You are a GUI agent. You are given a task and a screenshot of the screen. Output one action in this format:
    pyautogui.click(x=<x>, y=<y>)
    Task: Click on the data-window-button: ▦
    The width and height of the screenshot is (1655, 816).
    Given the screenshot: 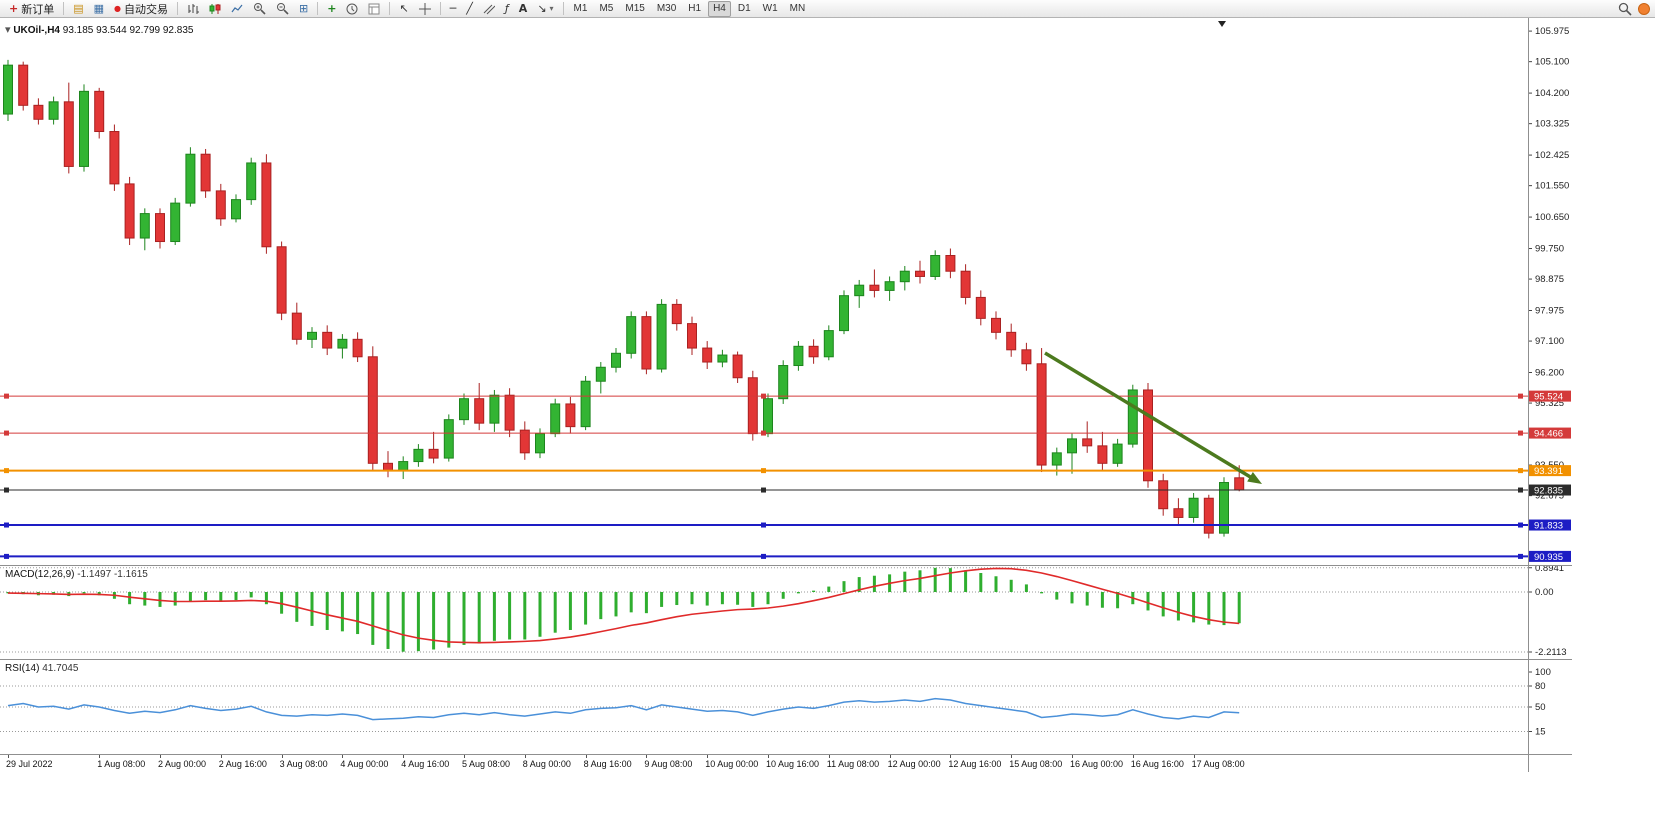 What is the action you would take?
    pyautogui.click(x=99, y=9)
    